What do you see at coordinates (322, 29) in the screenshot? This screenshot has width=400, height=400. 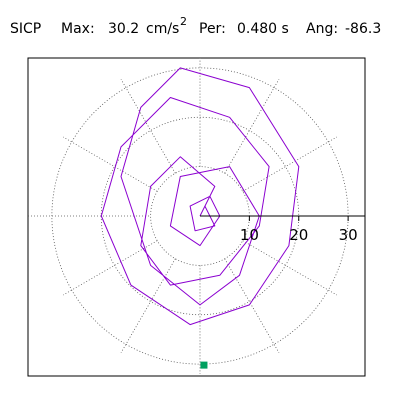 I see `angle-label: Ang:` at bounding box center [322, 29].